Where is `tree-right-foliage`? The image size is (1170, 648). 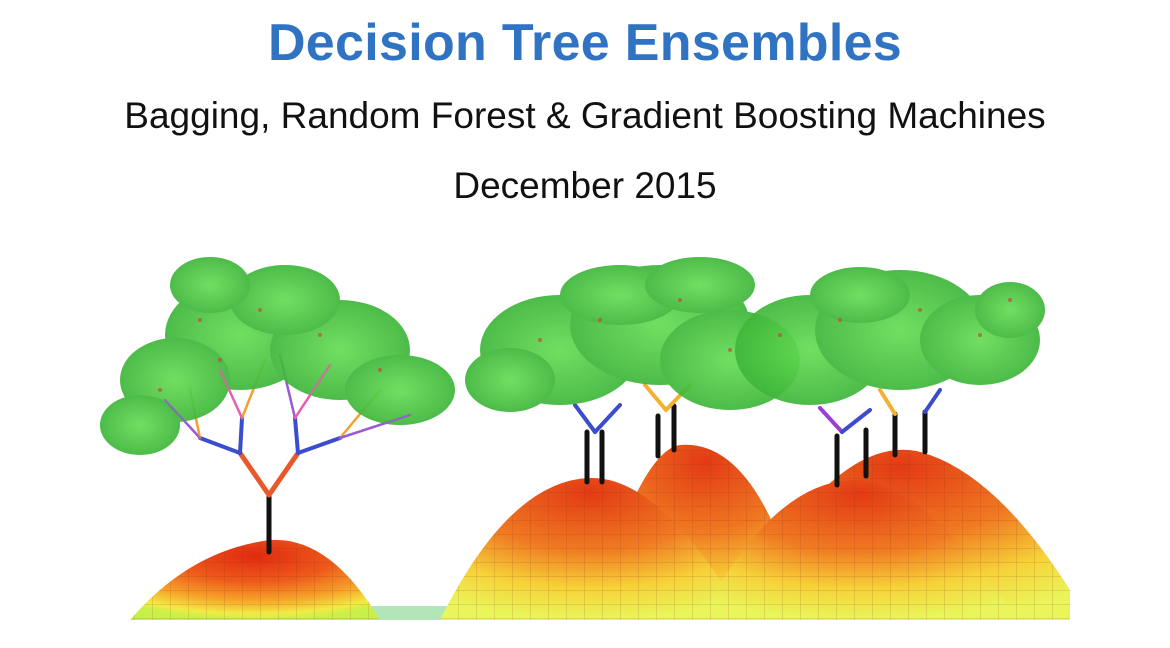 tree-right-foliage is located at coordinates (890, 336).